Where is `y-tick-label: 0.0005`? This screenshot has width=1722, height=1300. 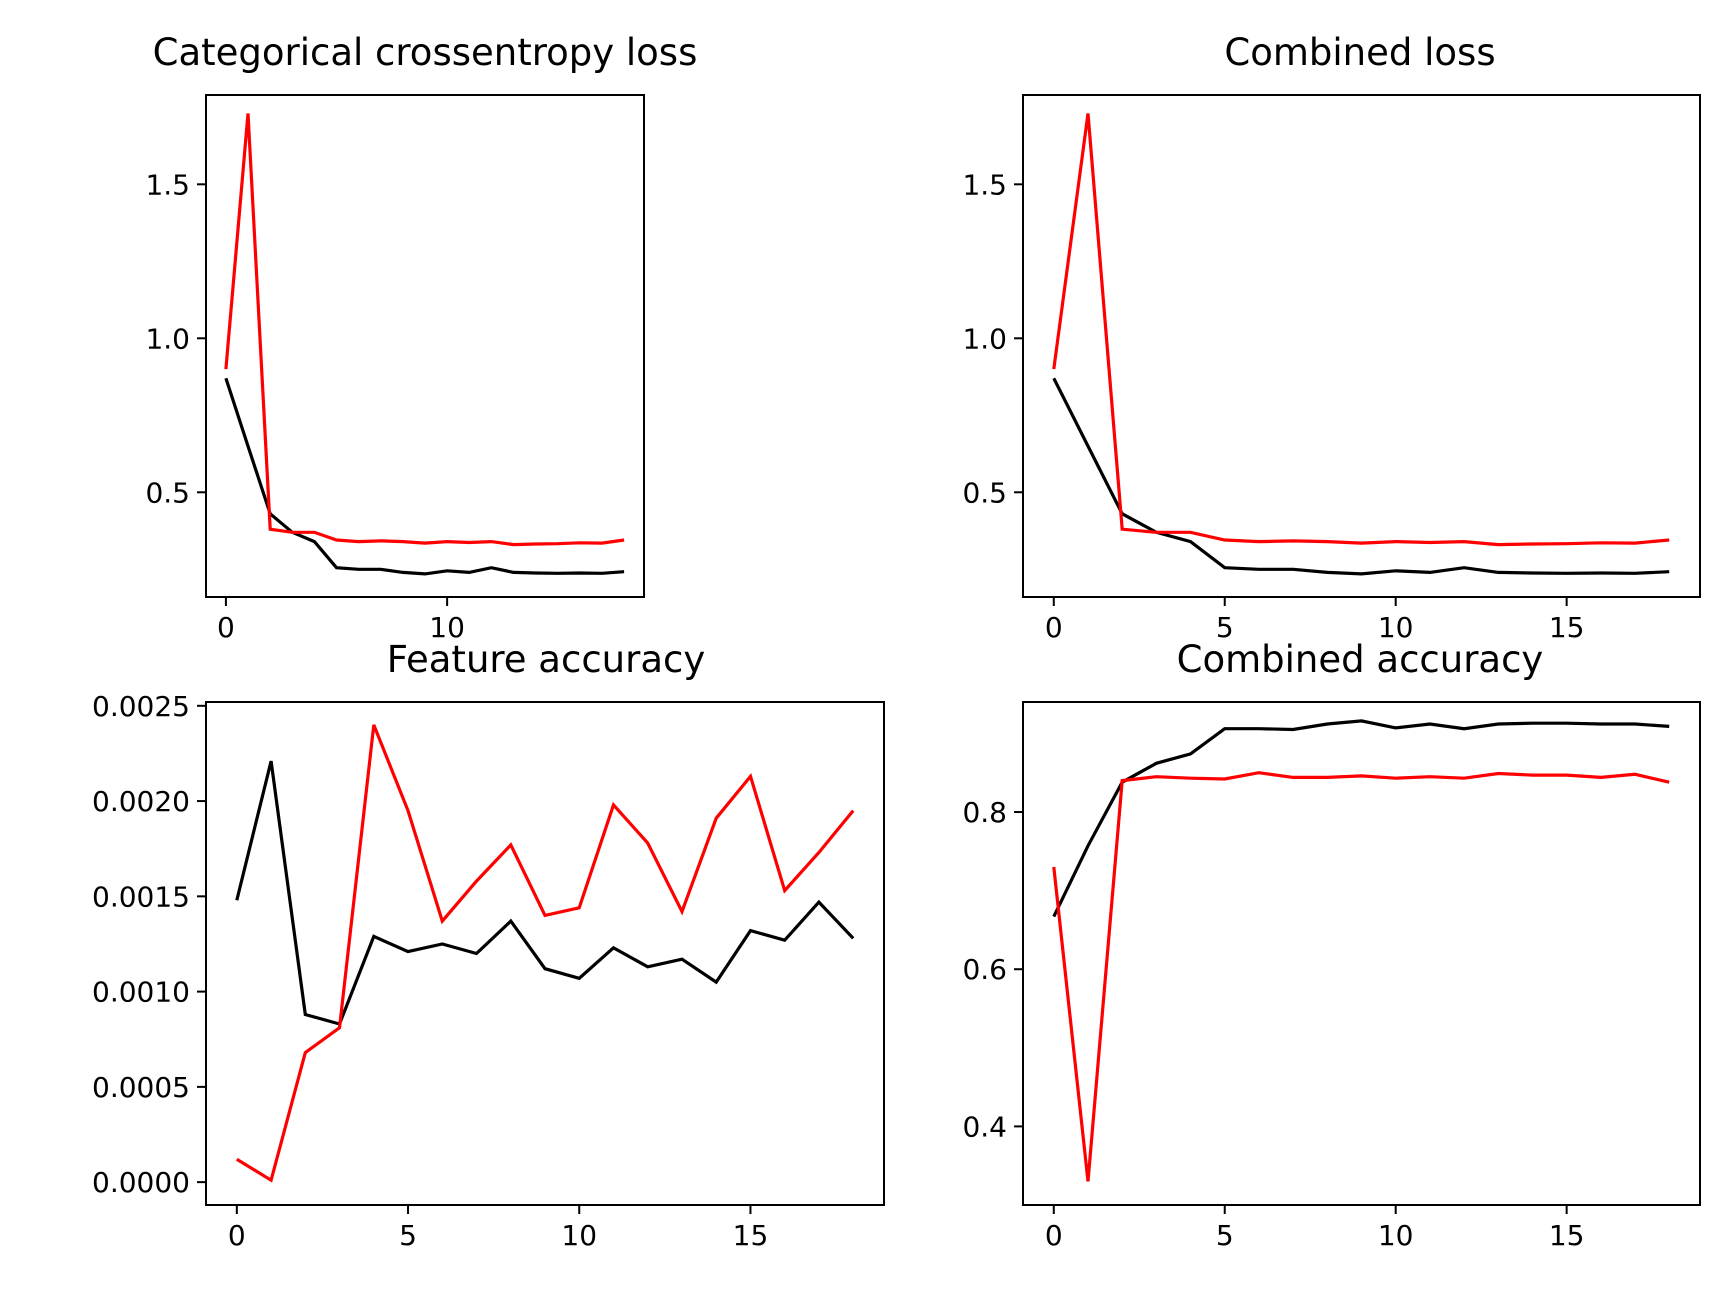 y-tick-label: 0.0005 is located at coordinates (141, 1087).